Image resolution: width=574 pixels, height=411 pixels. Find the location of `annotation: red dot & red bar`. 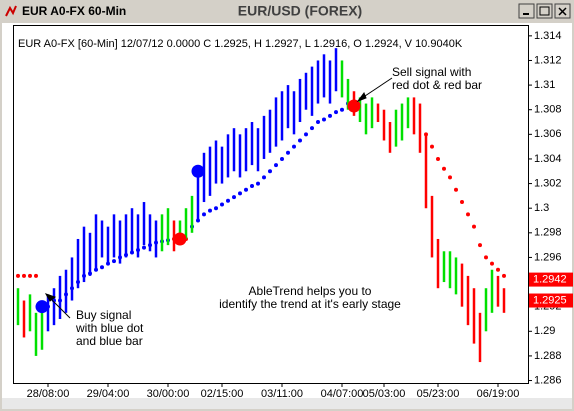

annotation: red dot & red bar is located at coordinates (437, 85).